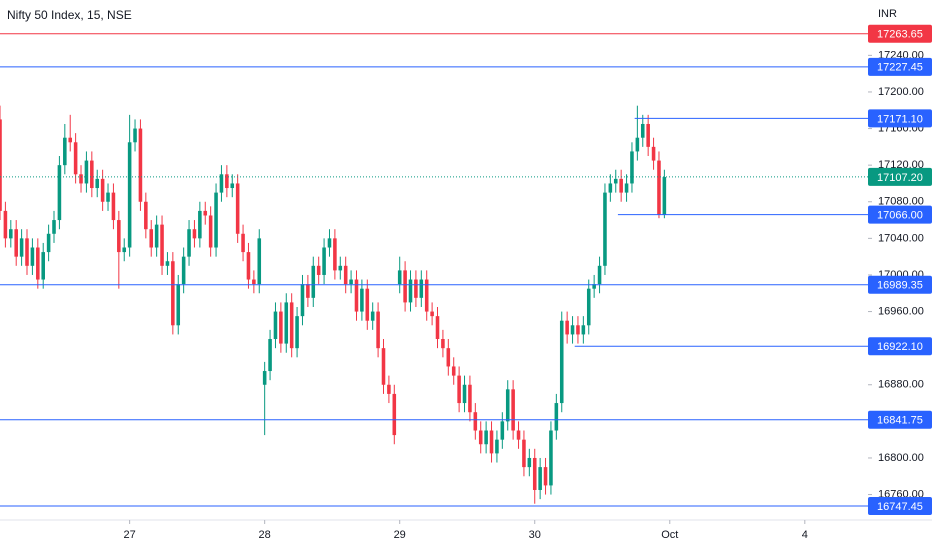 The width and height of the screenshot is (932, 550). I want to click on y-tick-label: 16960.00, so click(901, 311).